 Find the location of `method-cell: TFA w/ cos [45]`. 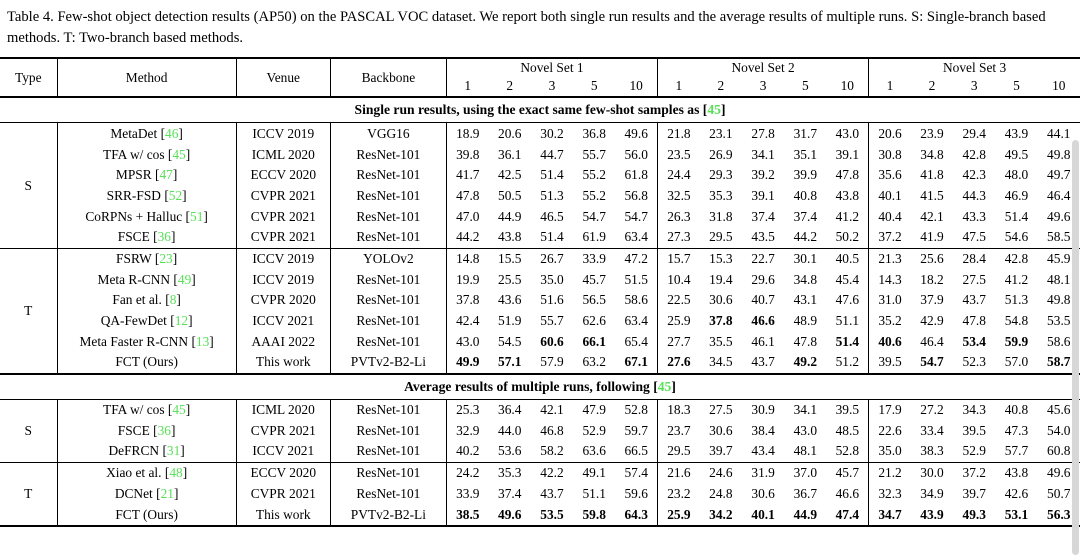

method-cell: TFA w/ cos [45] is located at coordinates (147, 409).